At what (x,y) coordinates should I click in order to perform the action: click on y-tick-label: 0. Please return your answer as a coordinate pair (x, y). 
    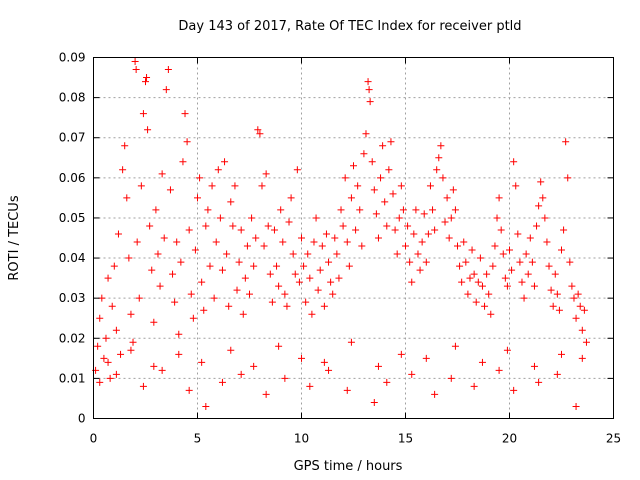
    Looking at the image, I should click on (82, 419).